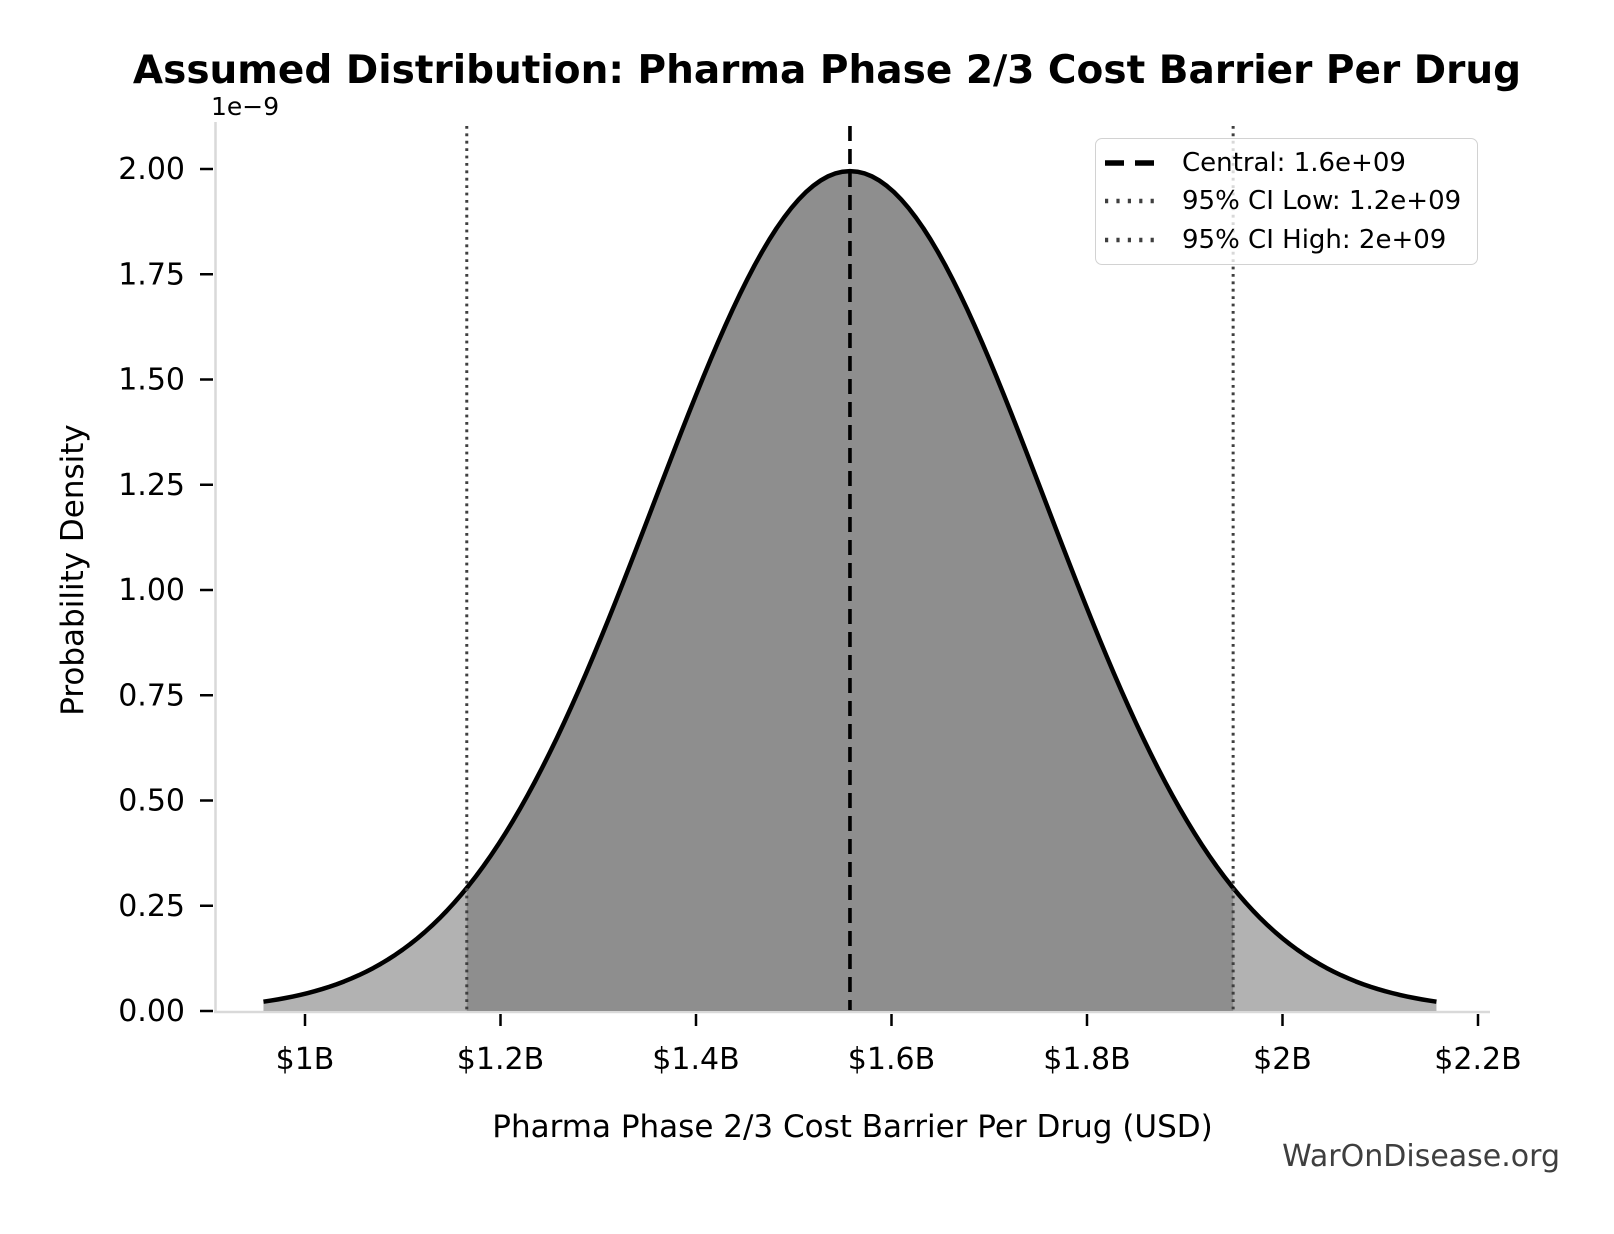 This screenshot has width=1614, height=1234. I want to click on y-tick-label: 0.50, so click(151, 801).